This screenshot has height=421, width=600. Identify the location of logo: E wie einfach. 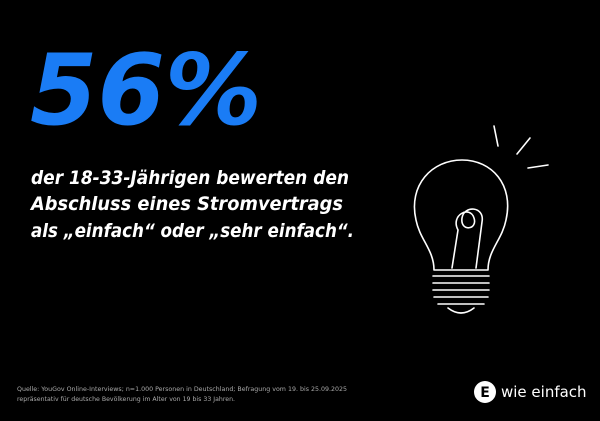
(530, 392).